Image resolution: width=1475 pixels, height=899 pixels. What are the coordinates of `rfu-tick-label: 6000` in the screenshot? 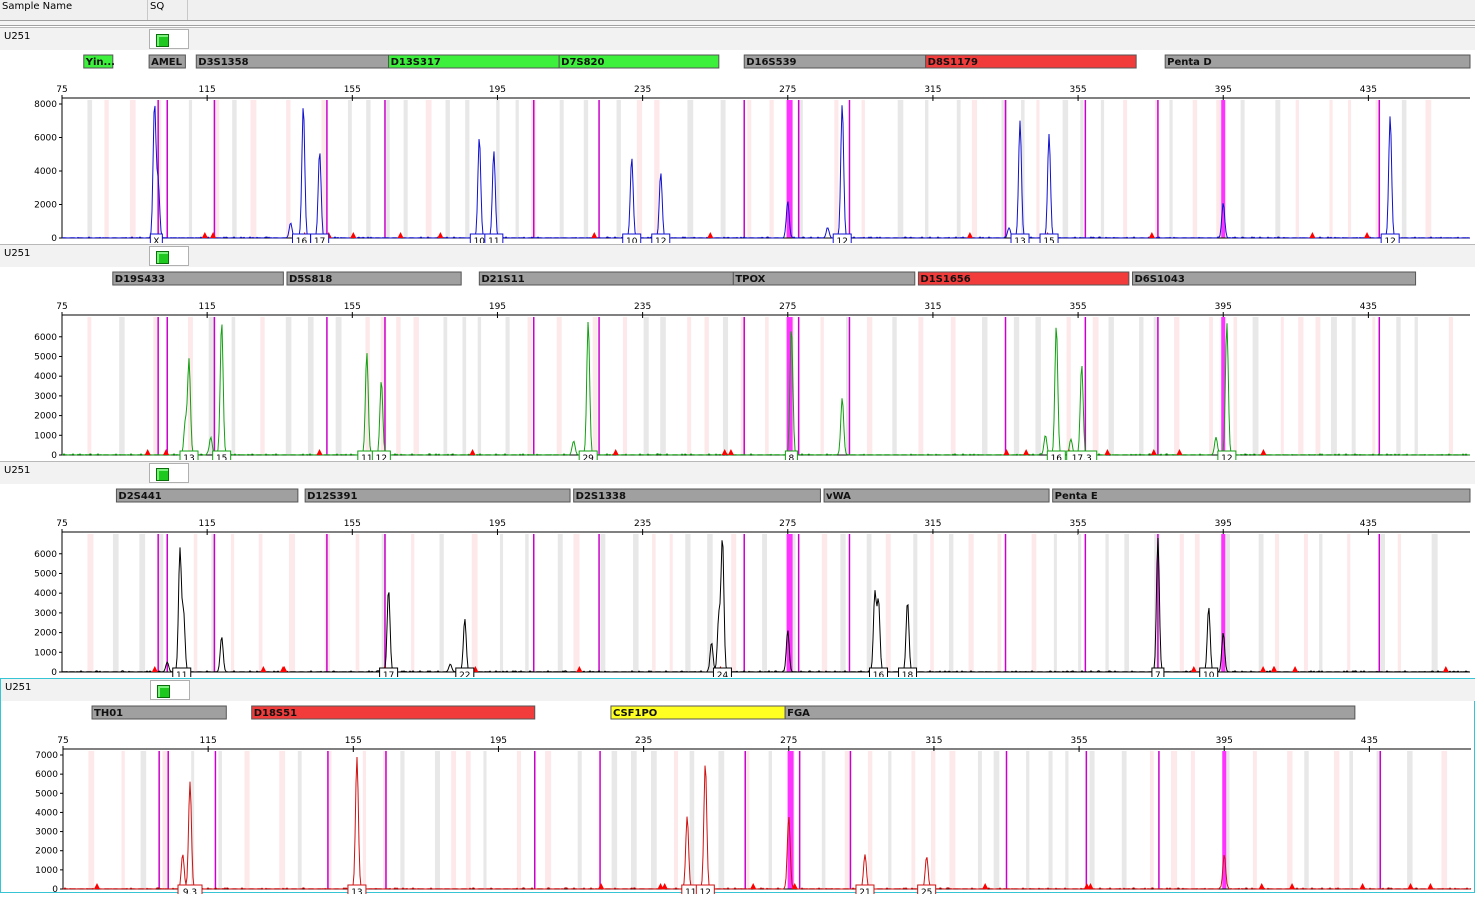 It's located at (45, 555).